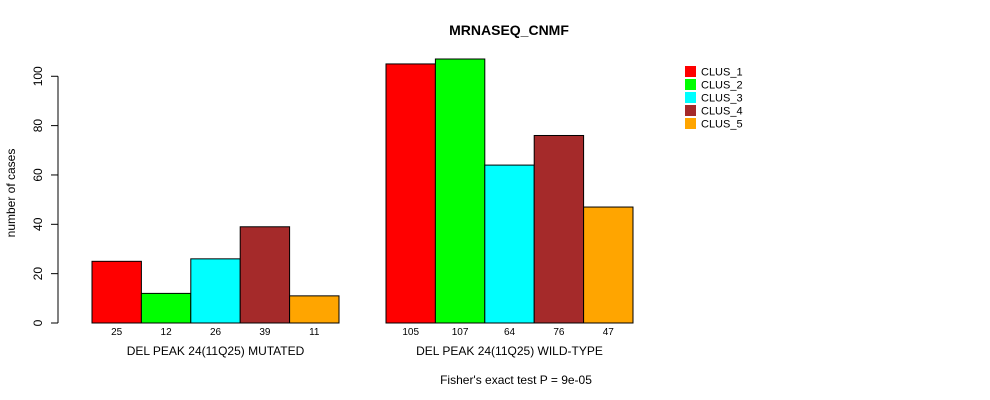  I want to click on bar-count-label: 26, so click(216, 332).